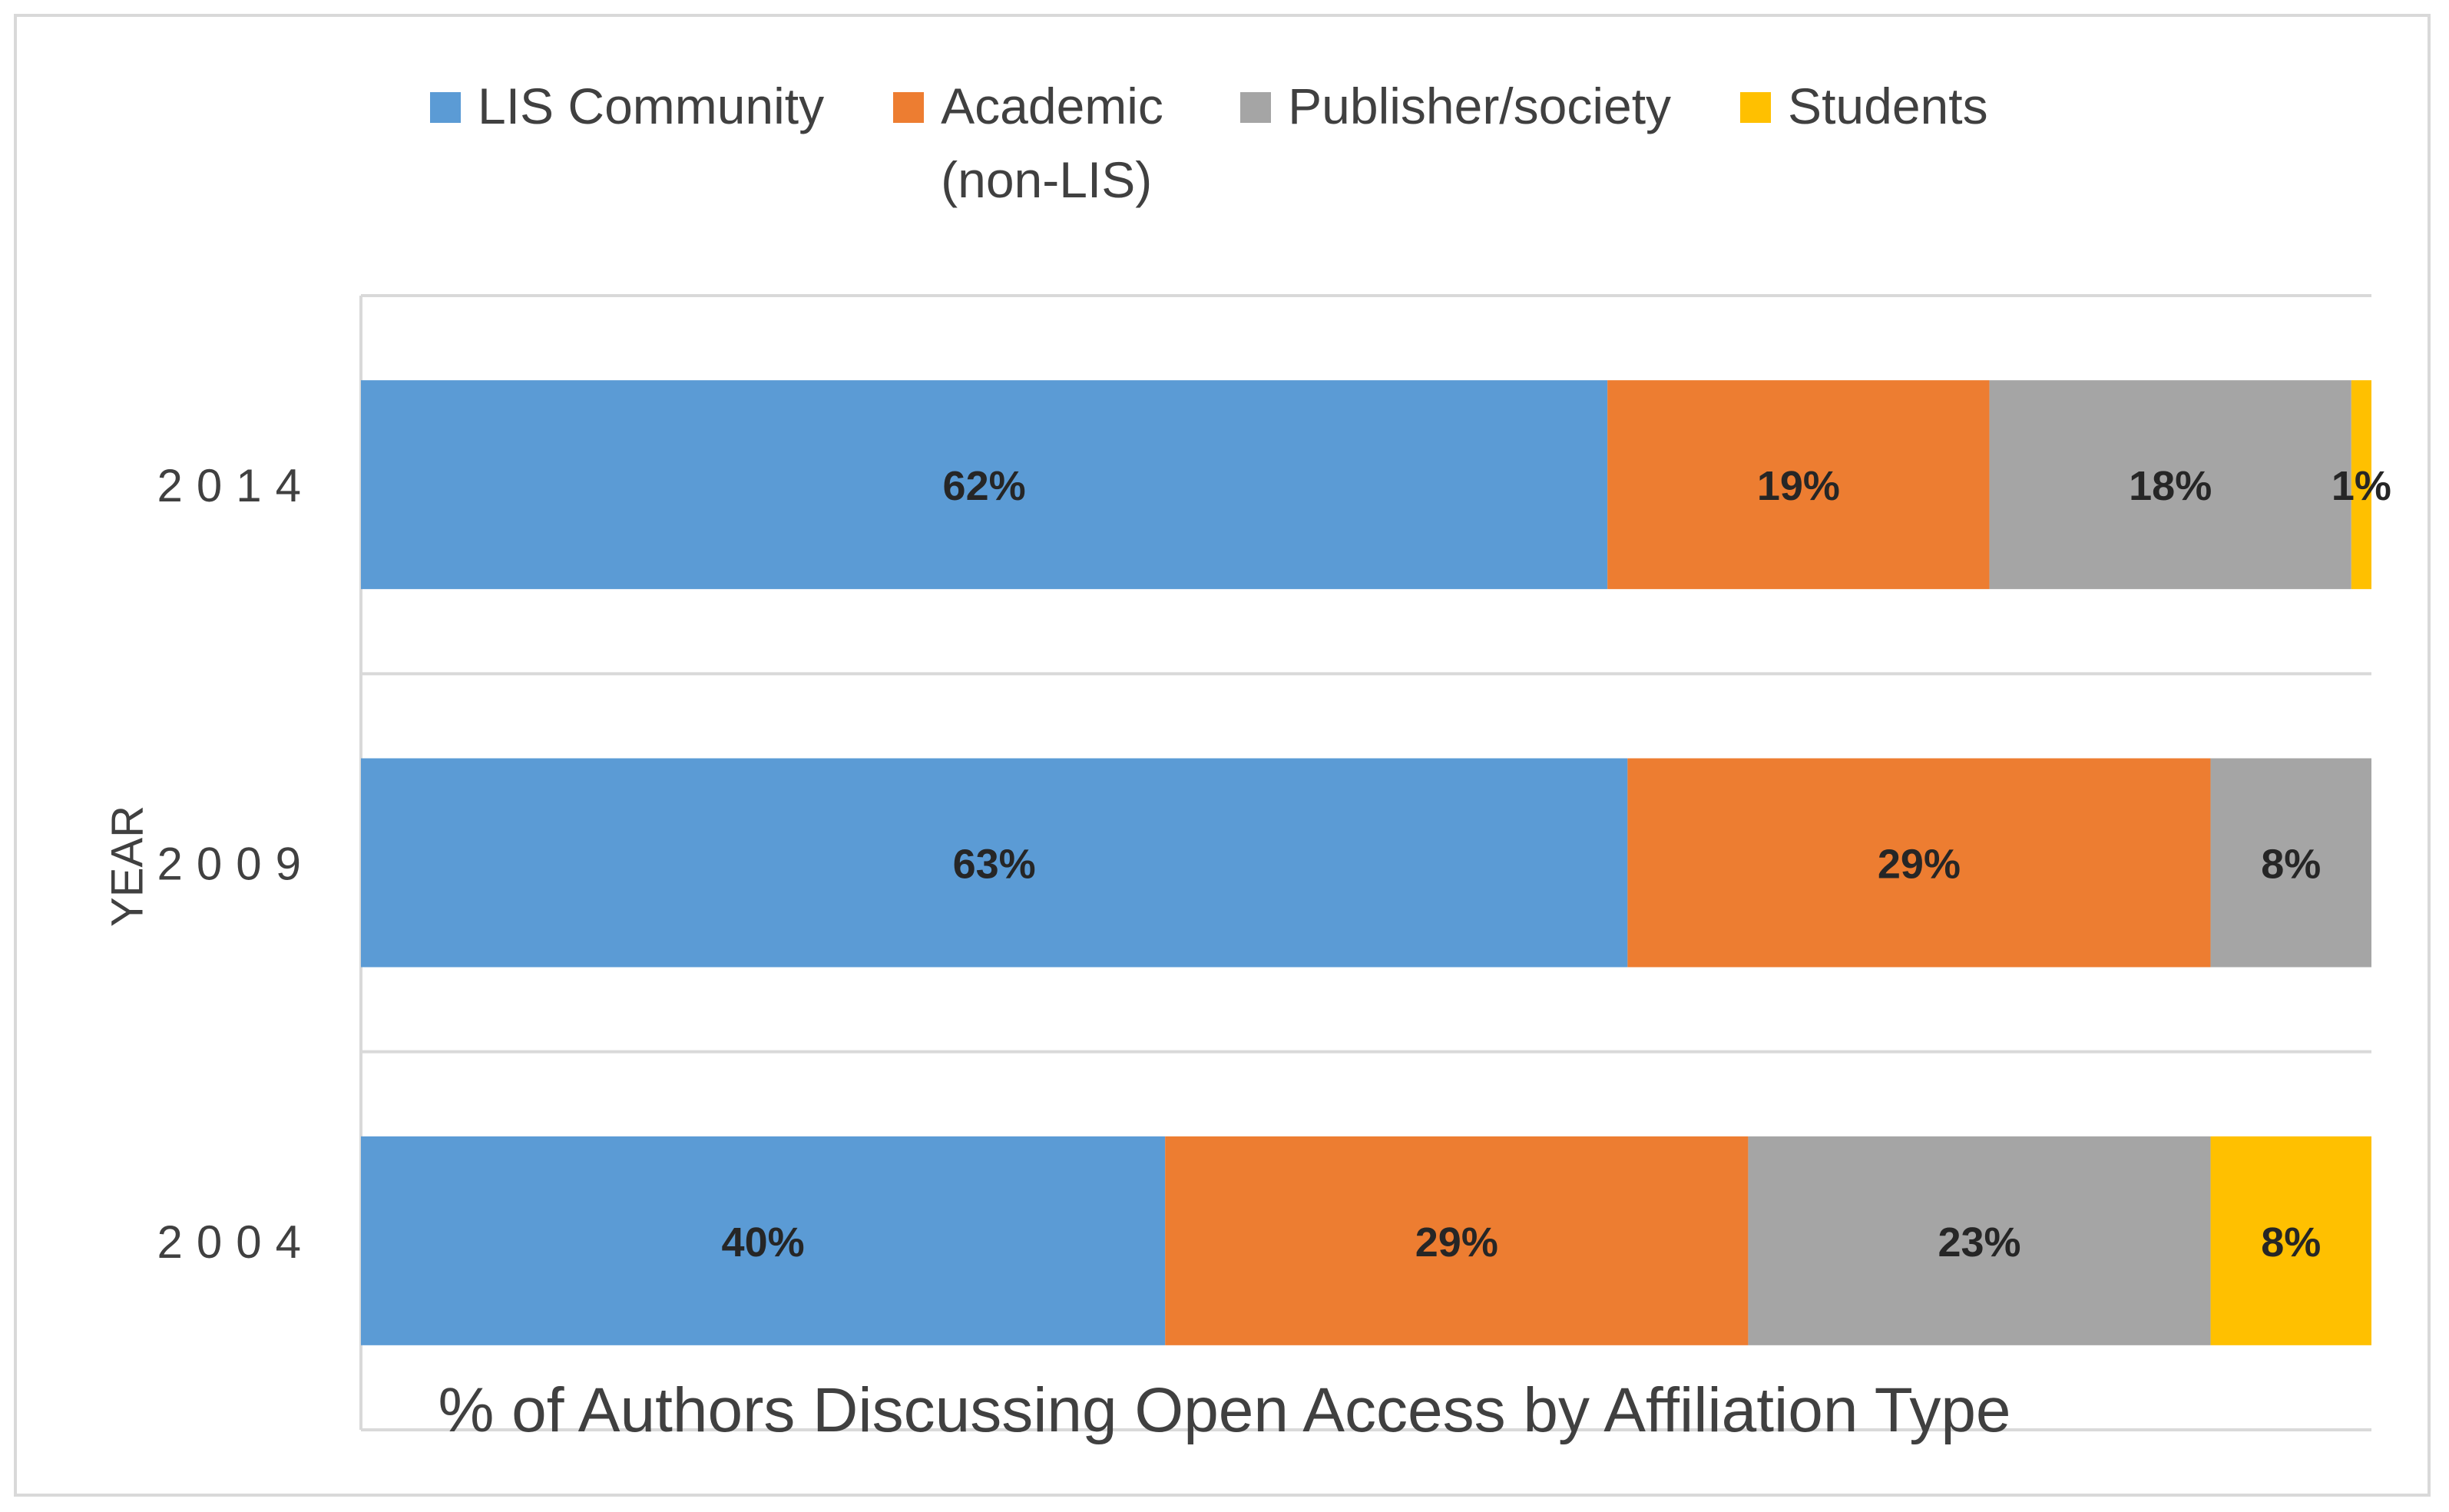  I want to click on legend-item-academic: Academic (non-LIS), so click(1032, 143).